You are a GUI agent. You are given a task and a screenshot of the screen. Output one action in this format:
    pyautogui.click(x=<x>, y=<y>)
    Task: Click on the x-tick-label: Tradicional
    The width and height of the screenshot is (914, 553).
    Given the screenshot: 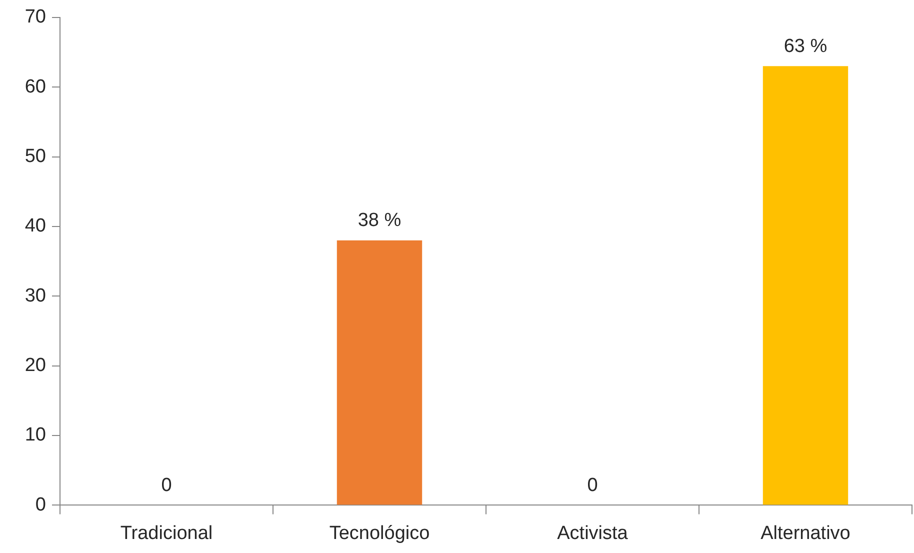 What is the action you would take?
    pyautogui.click(x=166, y=533)
    